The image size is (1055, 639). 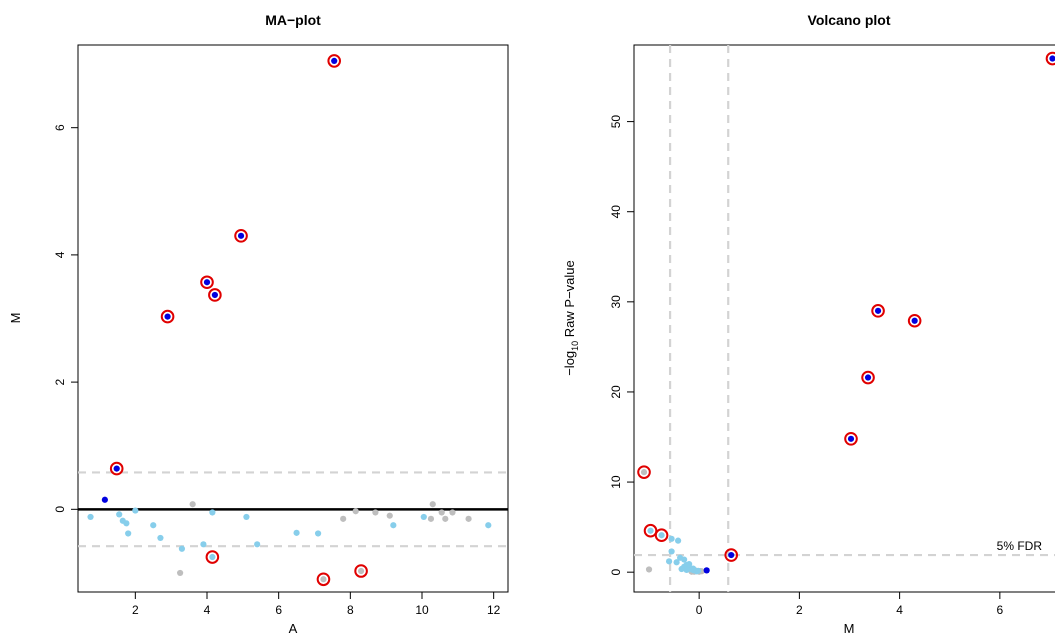 What do you see at coordinates (616, 122) in the screenshot?
I see `vp-y-tick-label: 50` at bounding box center [616, 122].